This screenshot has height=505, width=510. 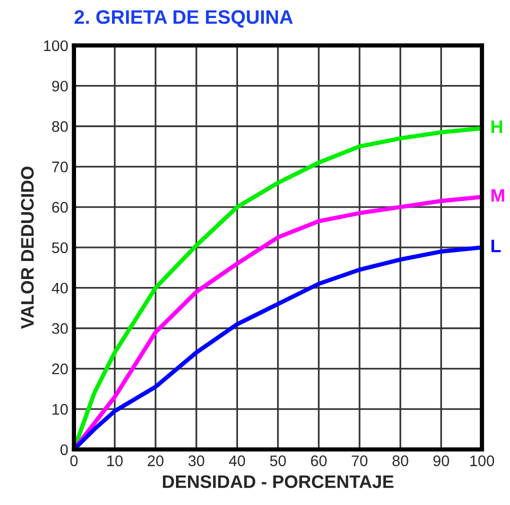 What do you see at coordinates (27, 247) in the screenshot?
I see `y-axis-title: VALOR DEDUCIDO` at bounding box center [27, 247].